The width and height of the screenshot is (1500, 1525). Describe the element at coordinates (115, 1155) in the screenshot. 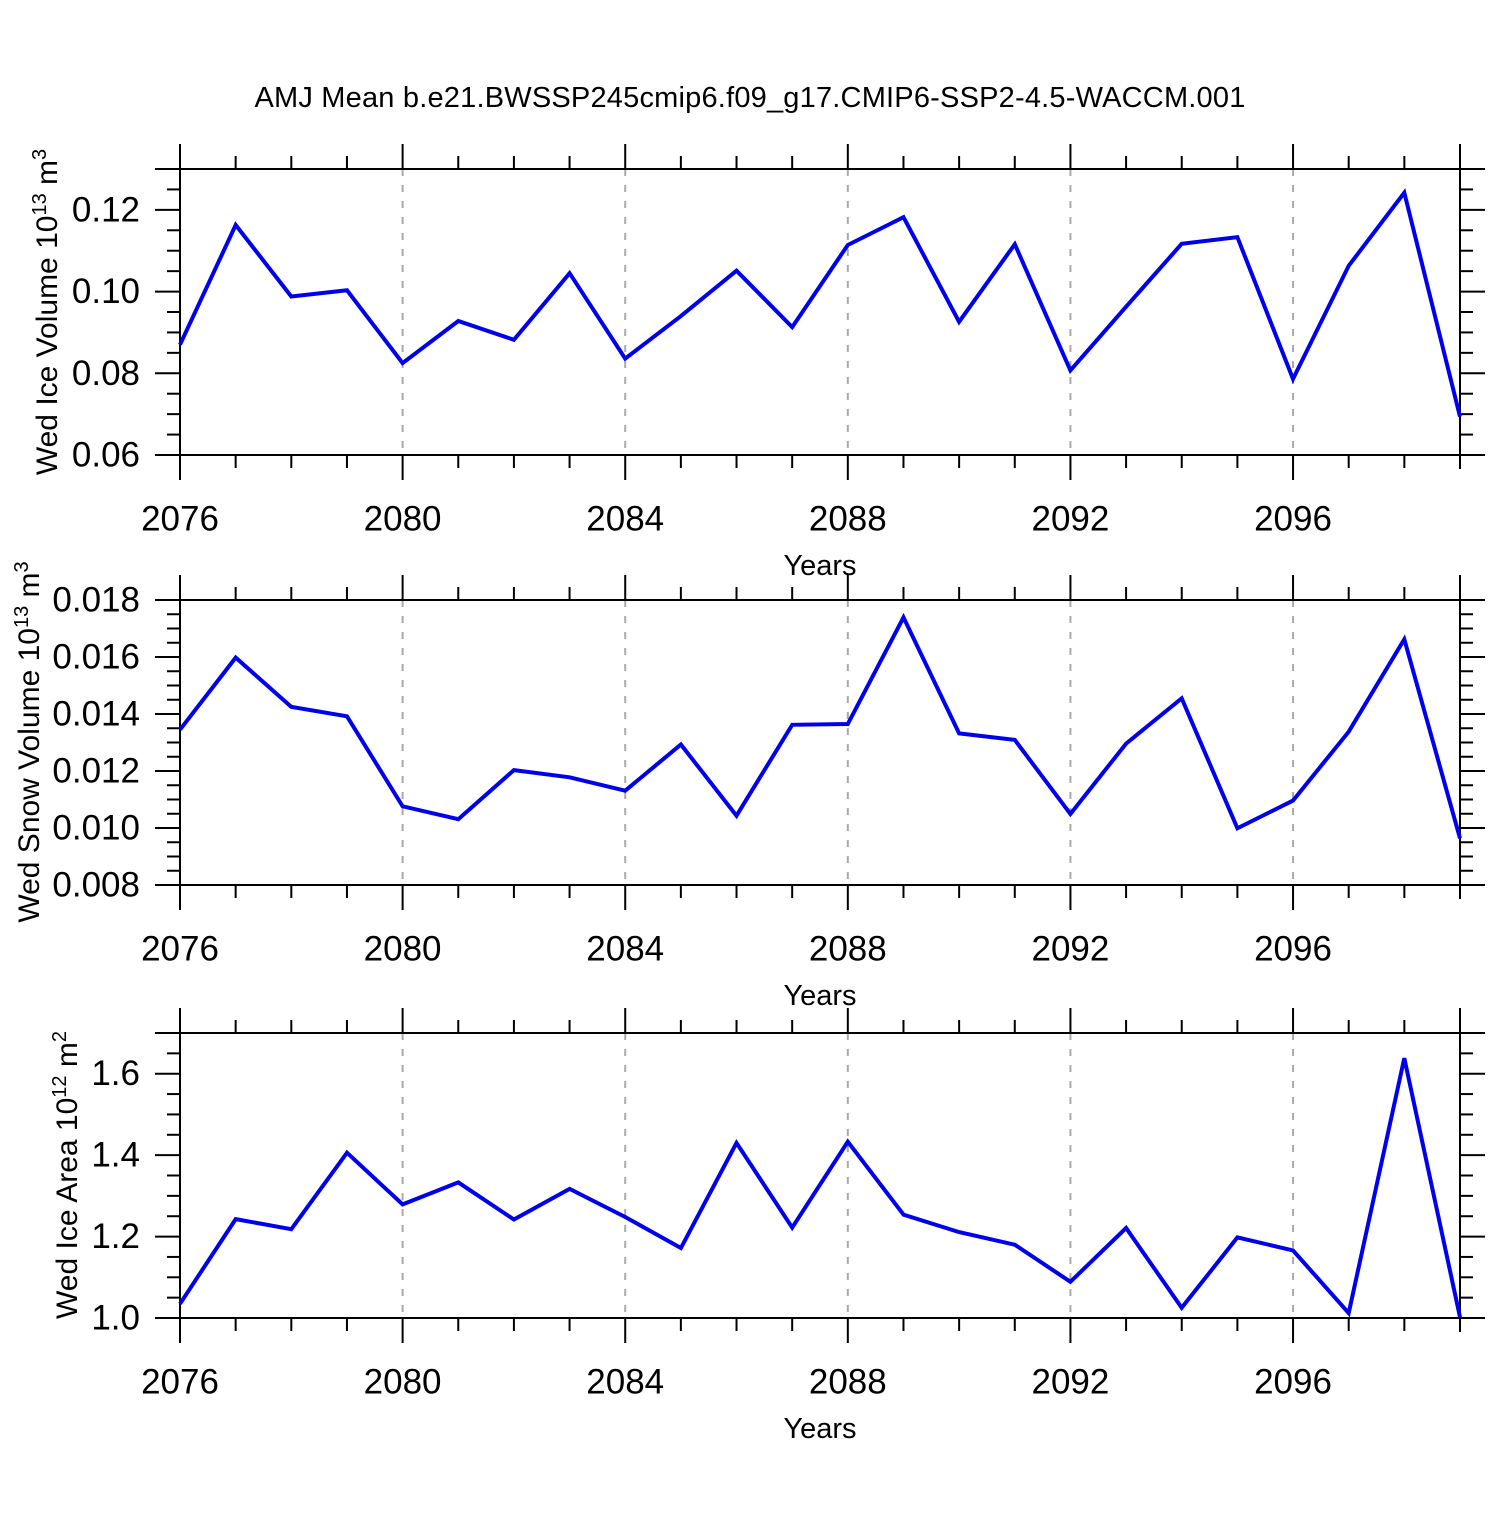

I see `y-tick-label: 1.4` at that location.